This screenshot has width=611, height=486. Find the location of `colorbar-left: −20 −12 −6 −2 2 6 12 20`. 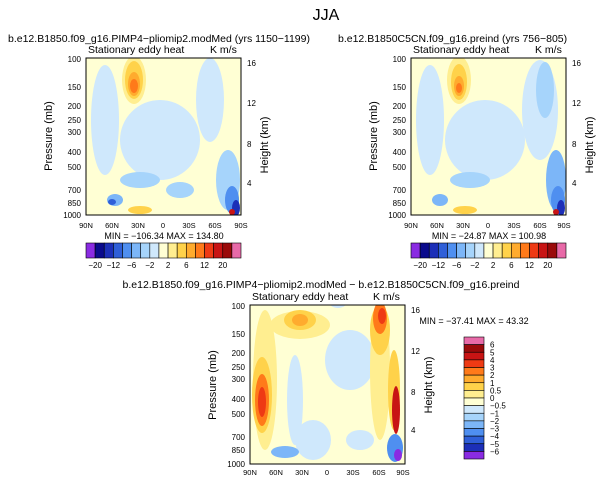

colorbar-left: −20 −12 −6 −2 2 6 12 20 is located at coordinates (163, 256).